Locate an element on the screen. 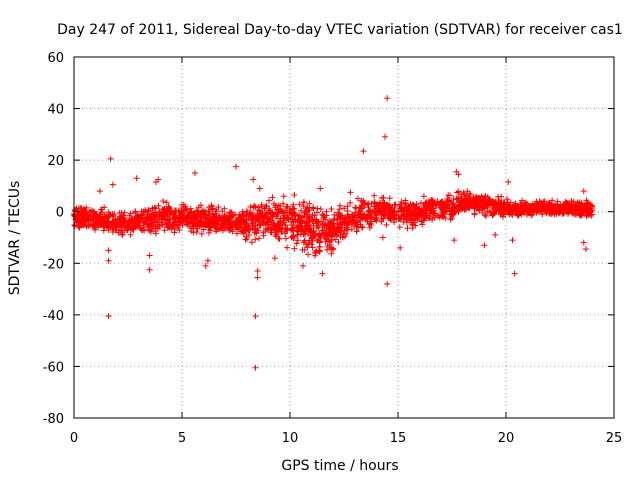 The image size is (640, 480). y-tick-label: -20 is located at coordinates (53, 264).